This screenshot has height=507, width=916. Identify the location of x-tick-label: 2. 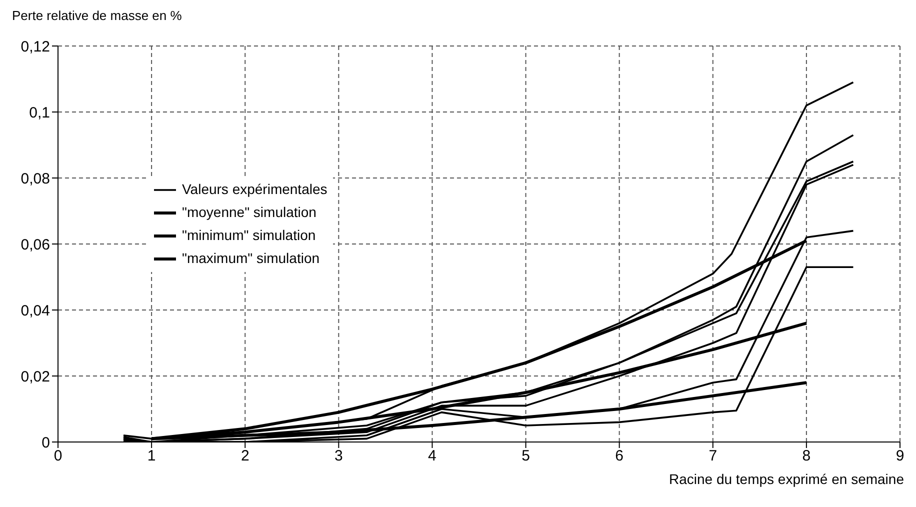
(245, 456).